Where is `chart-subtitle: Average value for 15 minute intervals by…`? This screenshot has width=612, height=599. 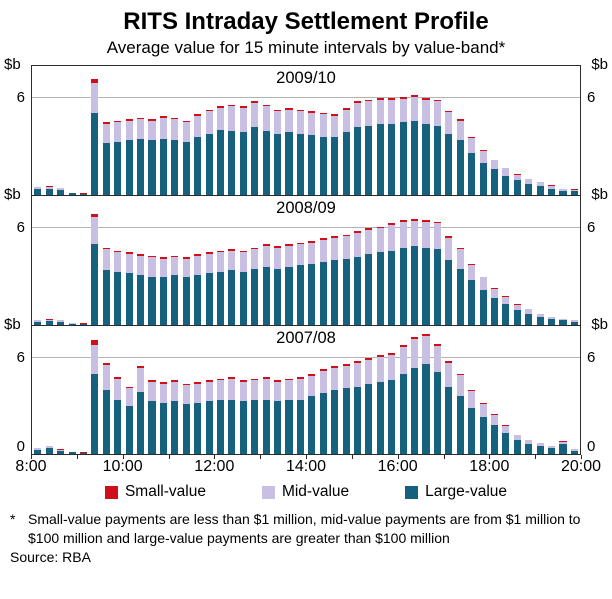
chart-subtitle: Average value for 15 minute intervals by… is located at coordinates (306, 47).